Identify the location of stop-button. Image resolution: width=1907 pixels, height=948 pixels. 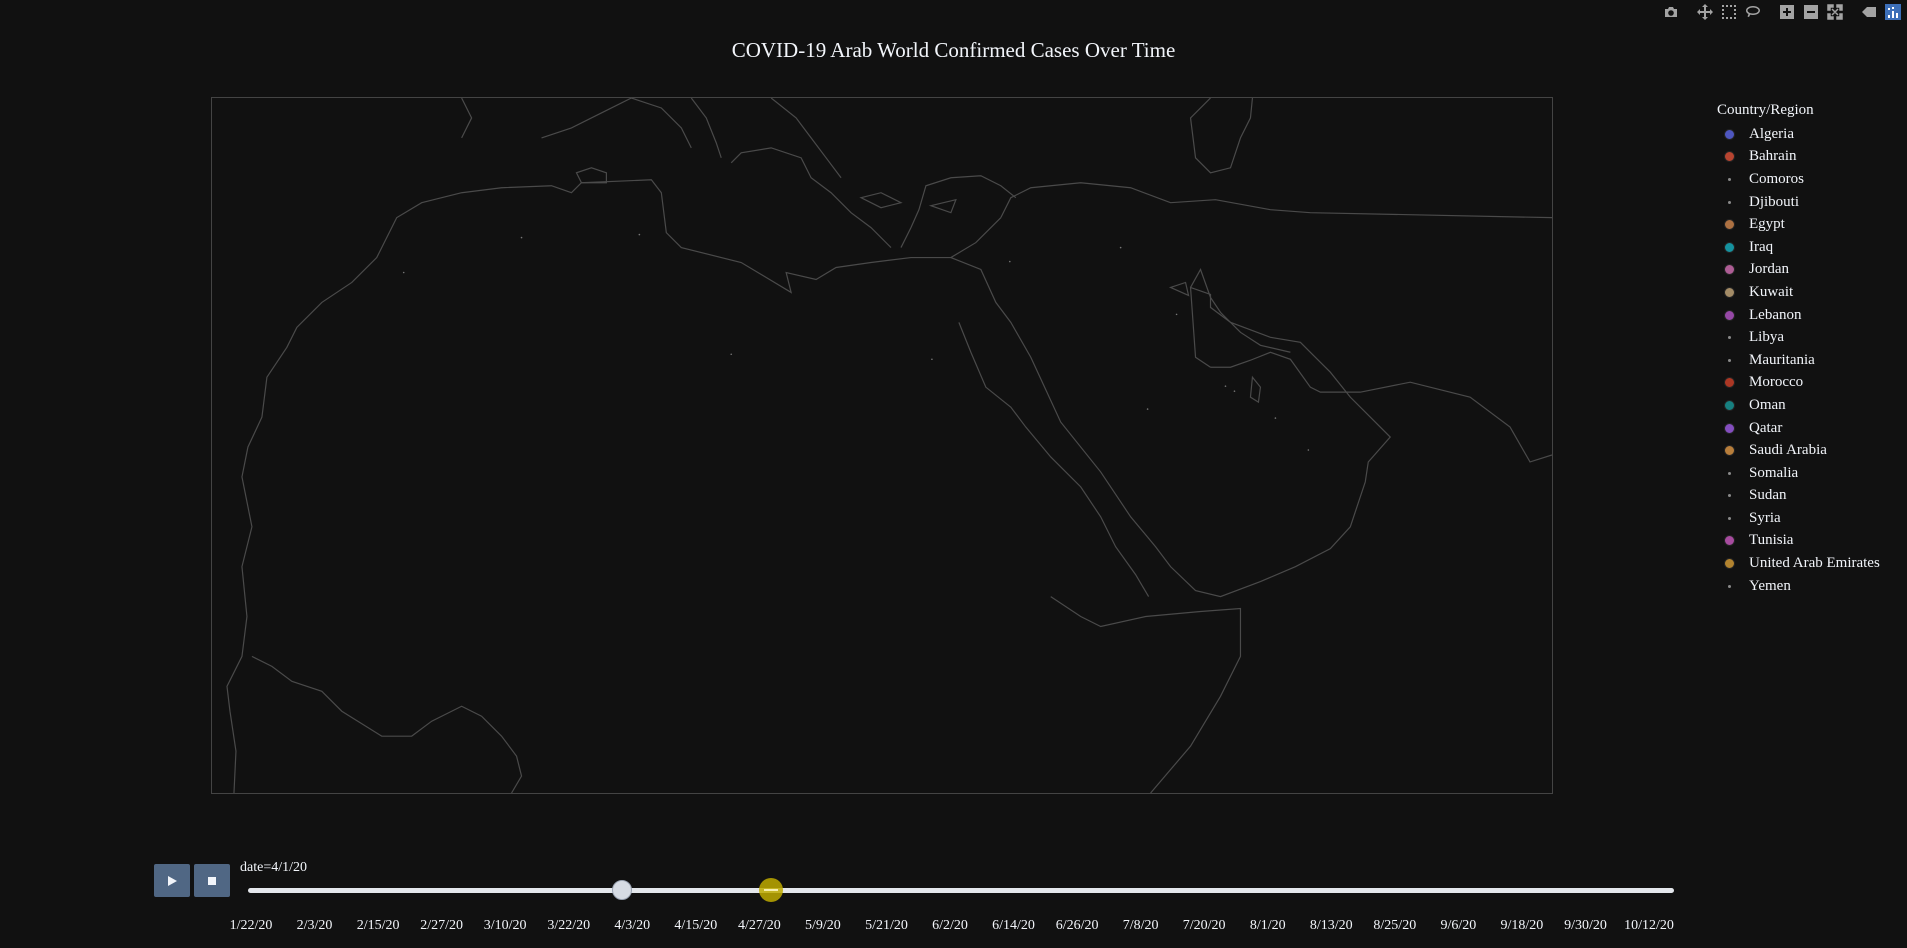
(212, 880).